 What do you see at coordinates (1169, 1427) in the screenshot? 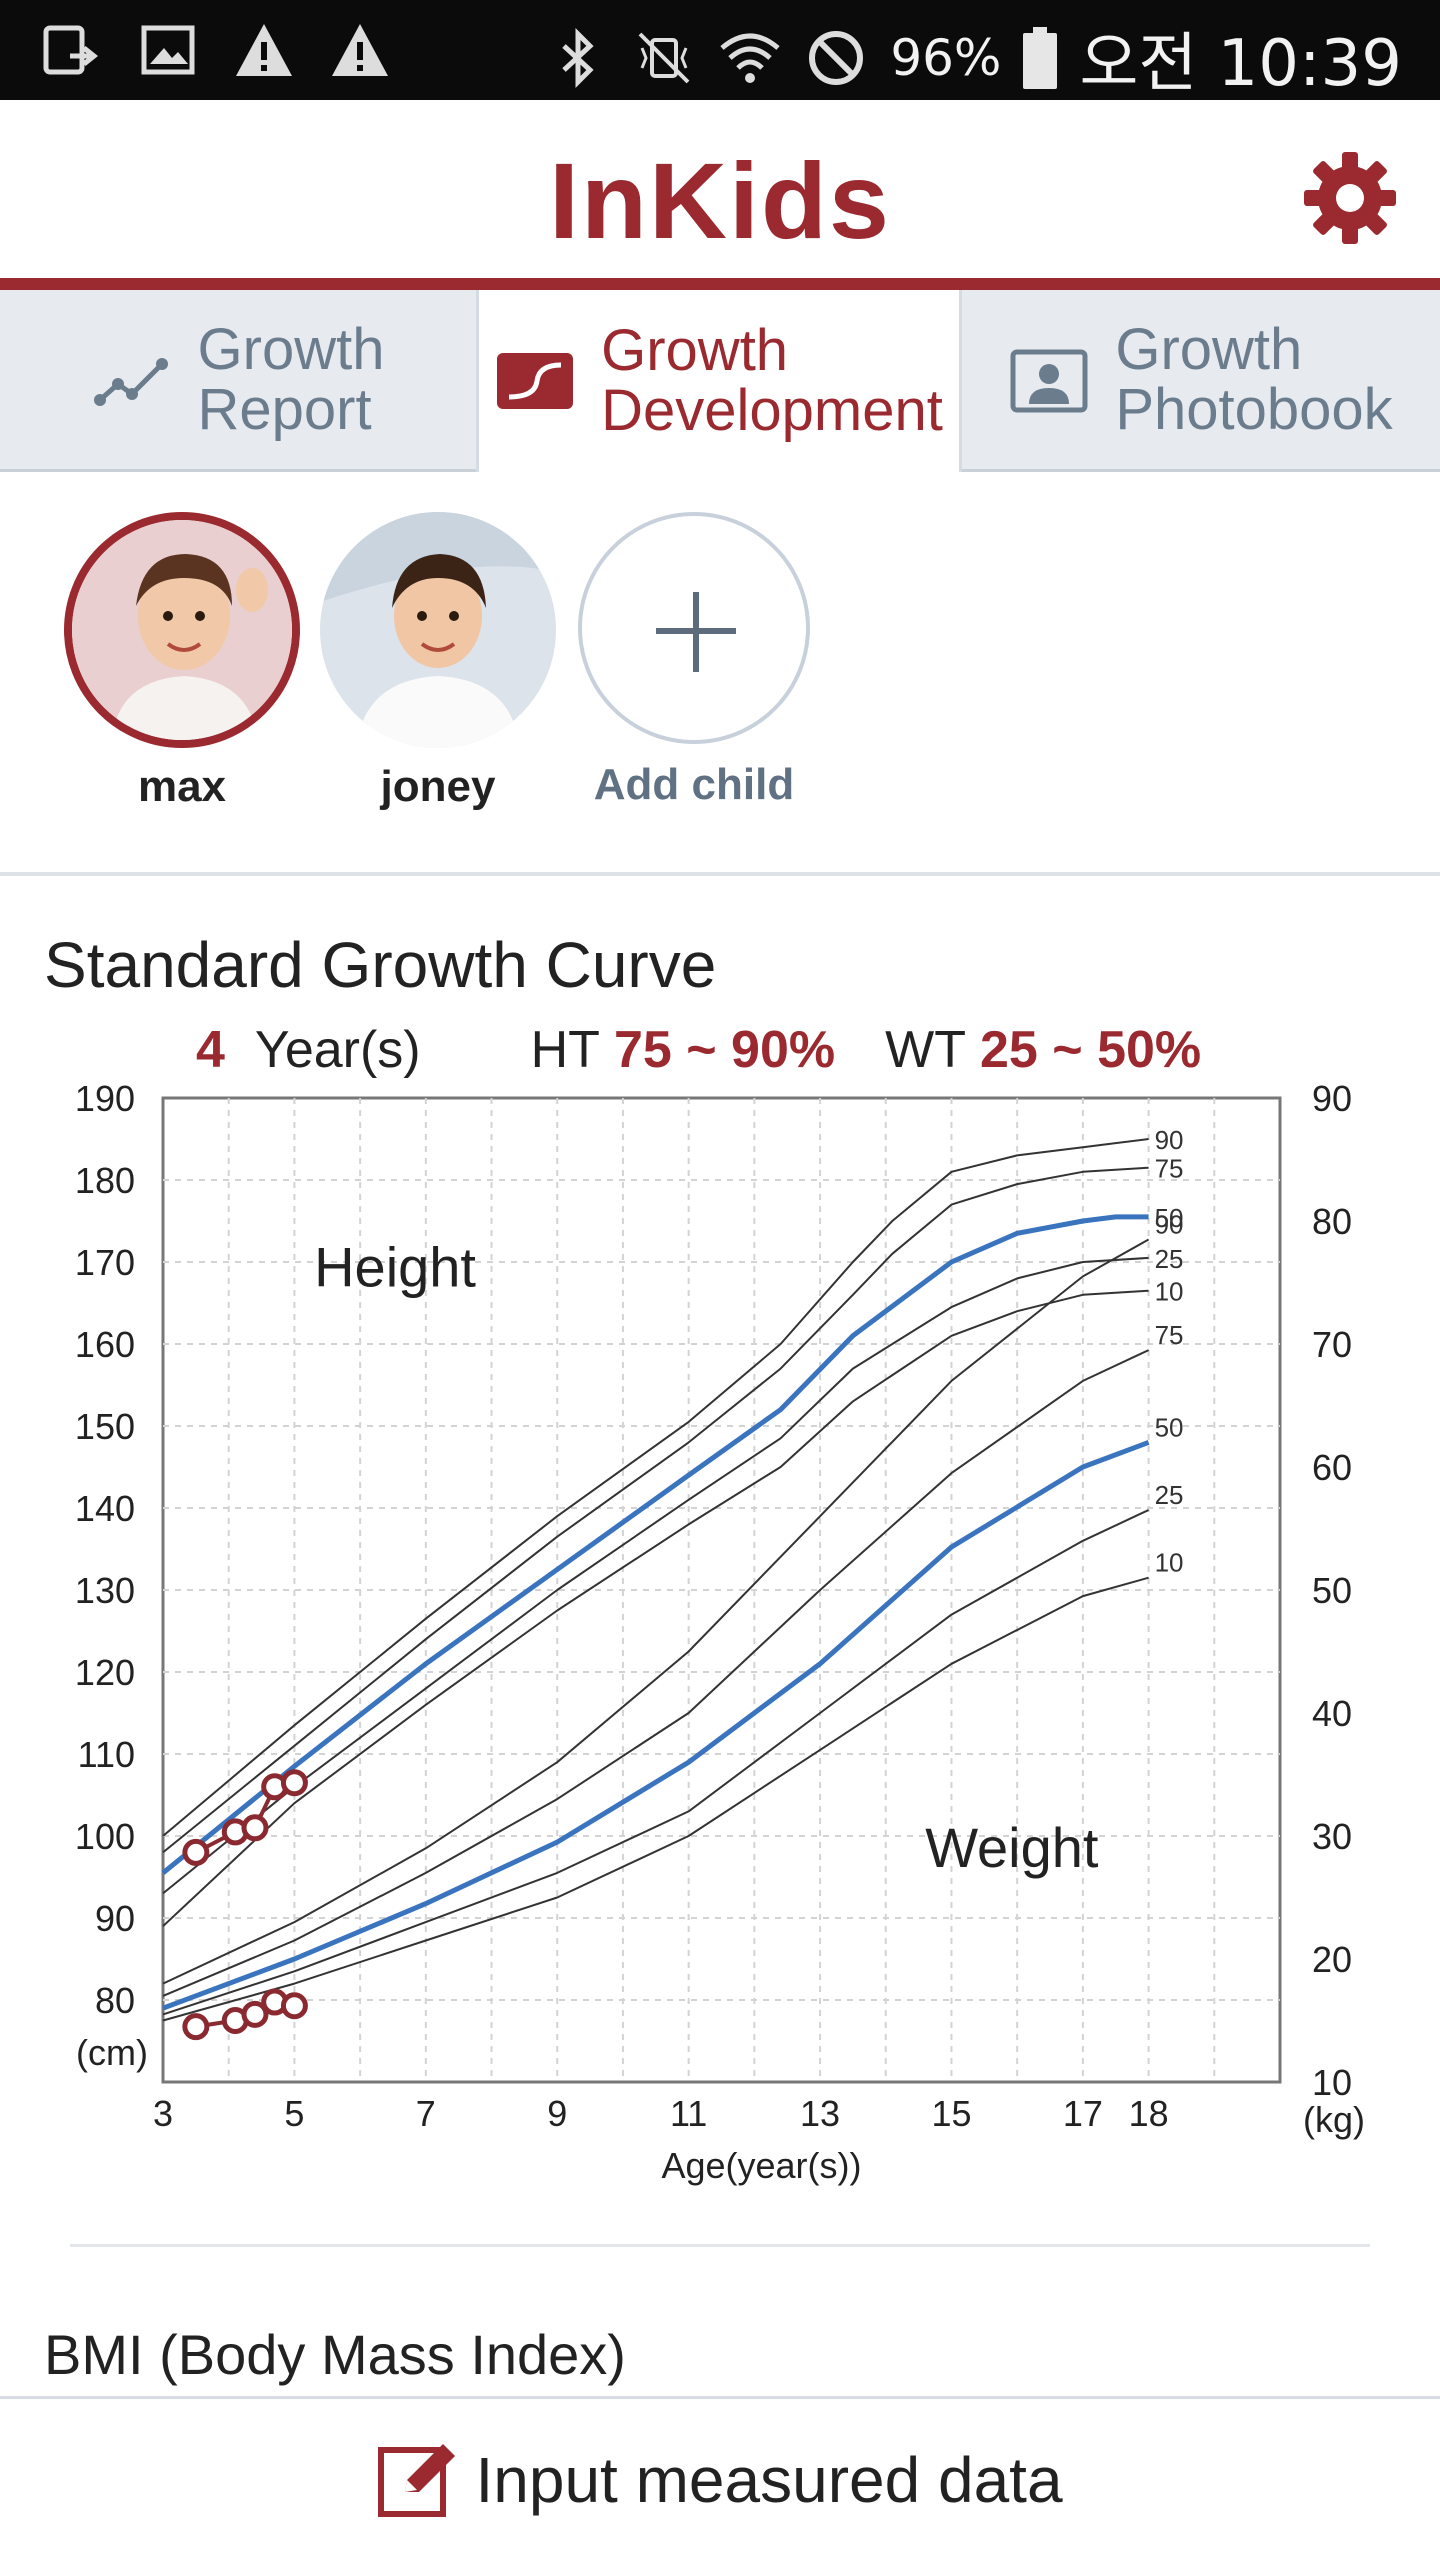
I see `weight-percentile-label: 50` at bounding box center [1169, 1427].